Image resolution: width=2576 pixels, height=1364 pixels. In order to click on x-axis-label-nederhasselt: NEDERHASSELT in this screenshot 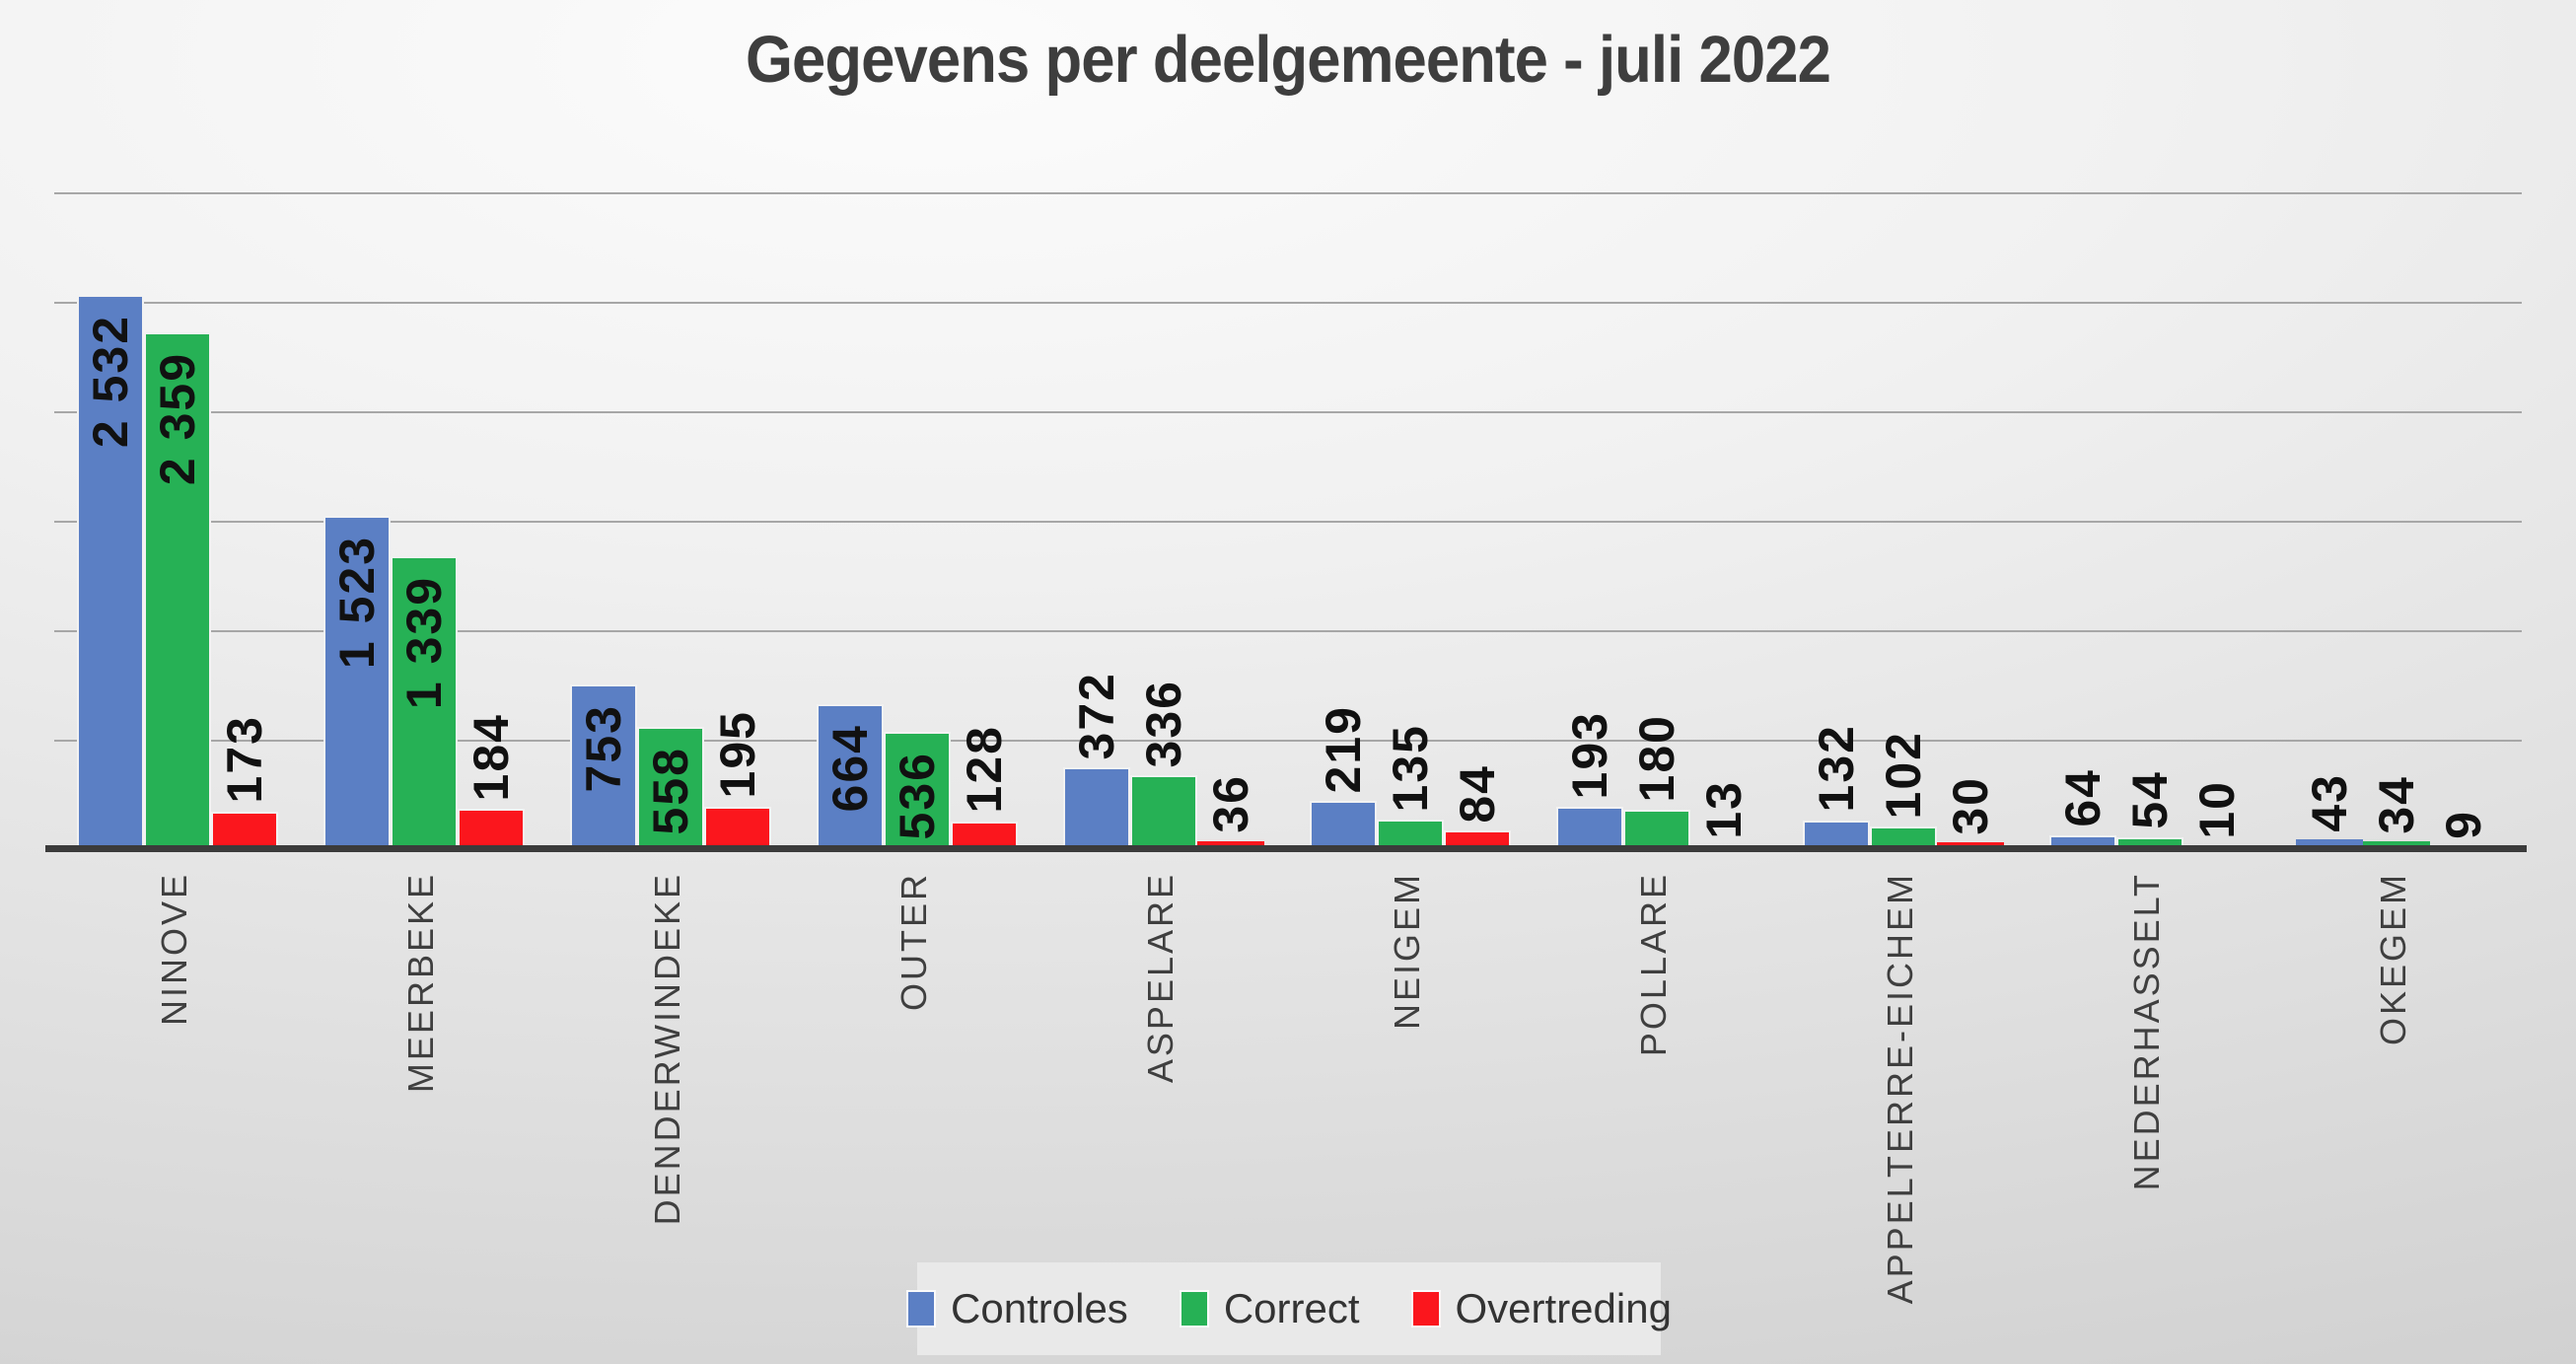, I will do `click(2146, 1031)`.